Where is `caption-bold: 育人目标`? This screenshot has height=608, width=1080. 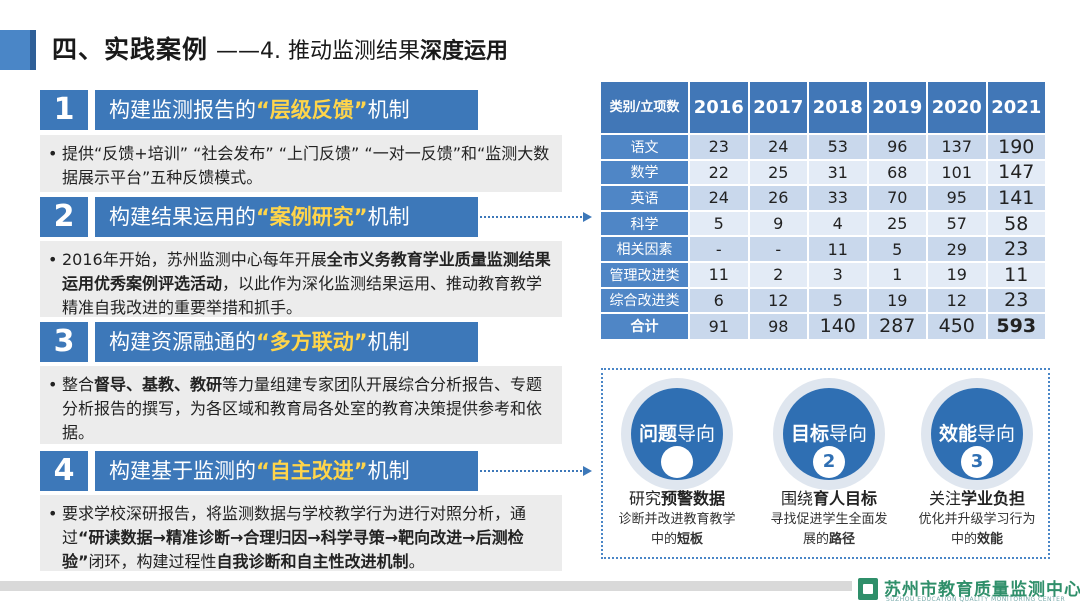 caption-bold: 育人目标 is located at coordinates (845, 498).